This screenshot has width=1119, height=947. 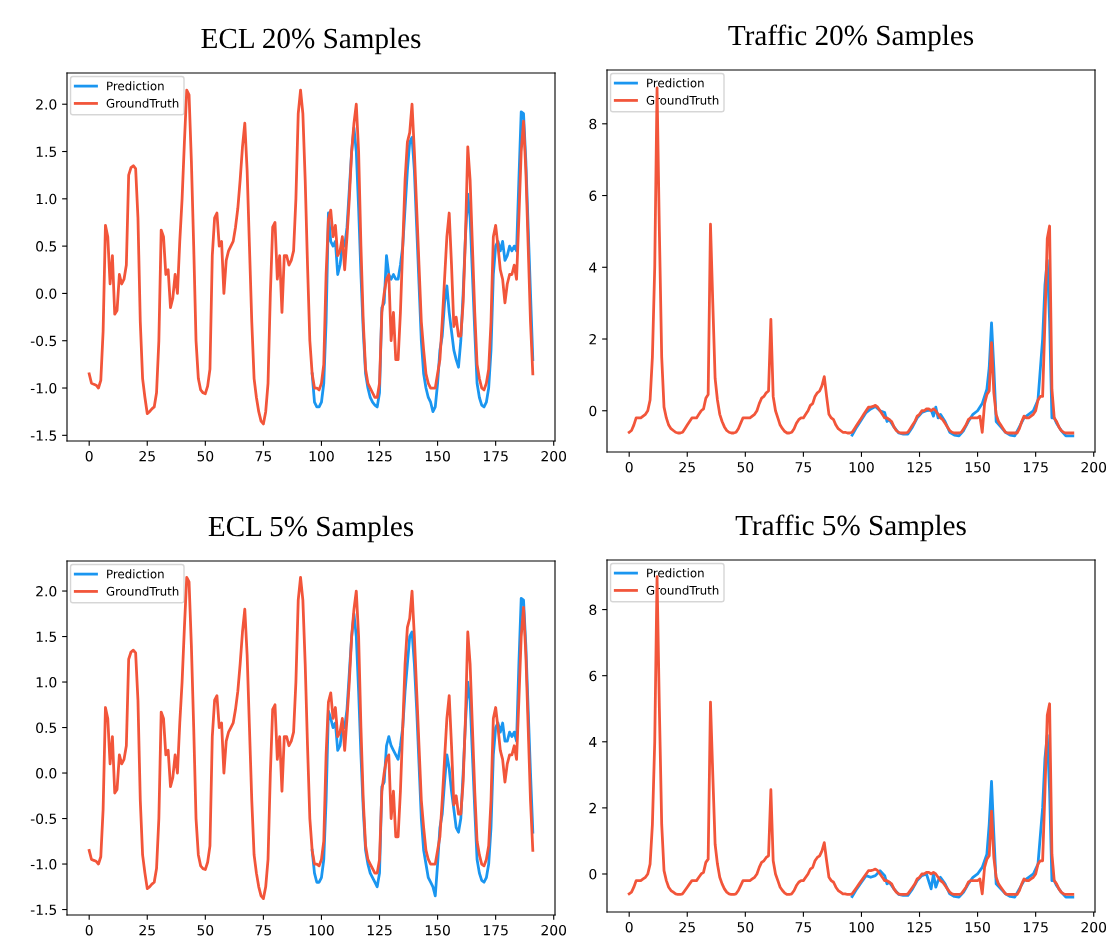 I want to click on chart-title: Traffic 5% Samples, so click(x=850, y=528).